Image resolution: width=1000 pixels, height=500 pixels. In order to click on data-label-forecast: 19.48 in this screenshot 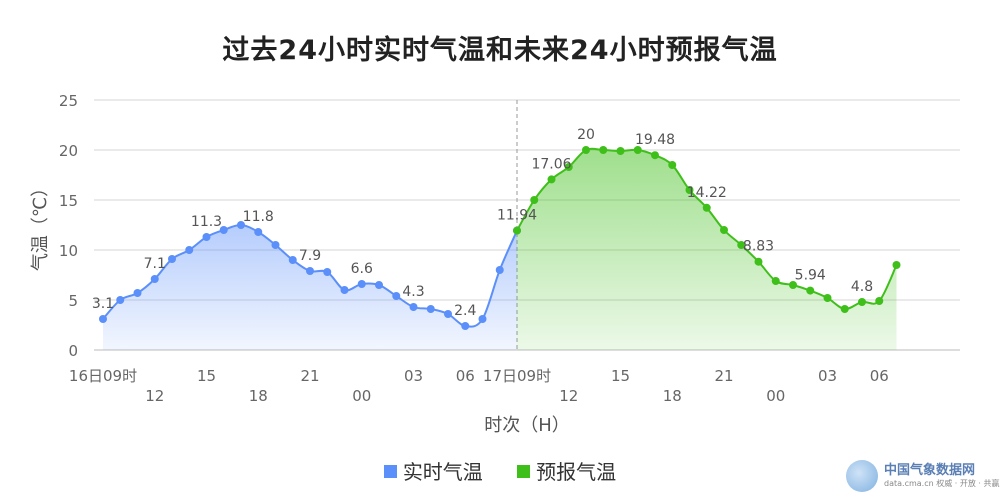, I will do `click(655, 140)`.